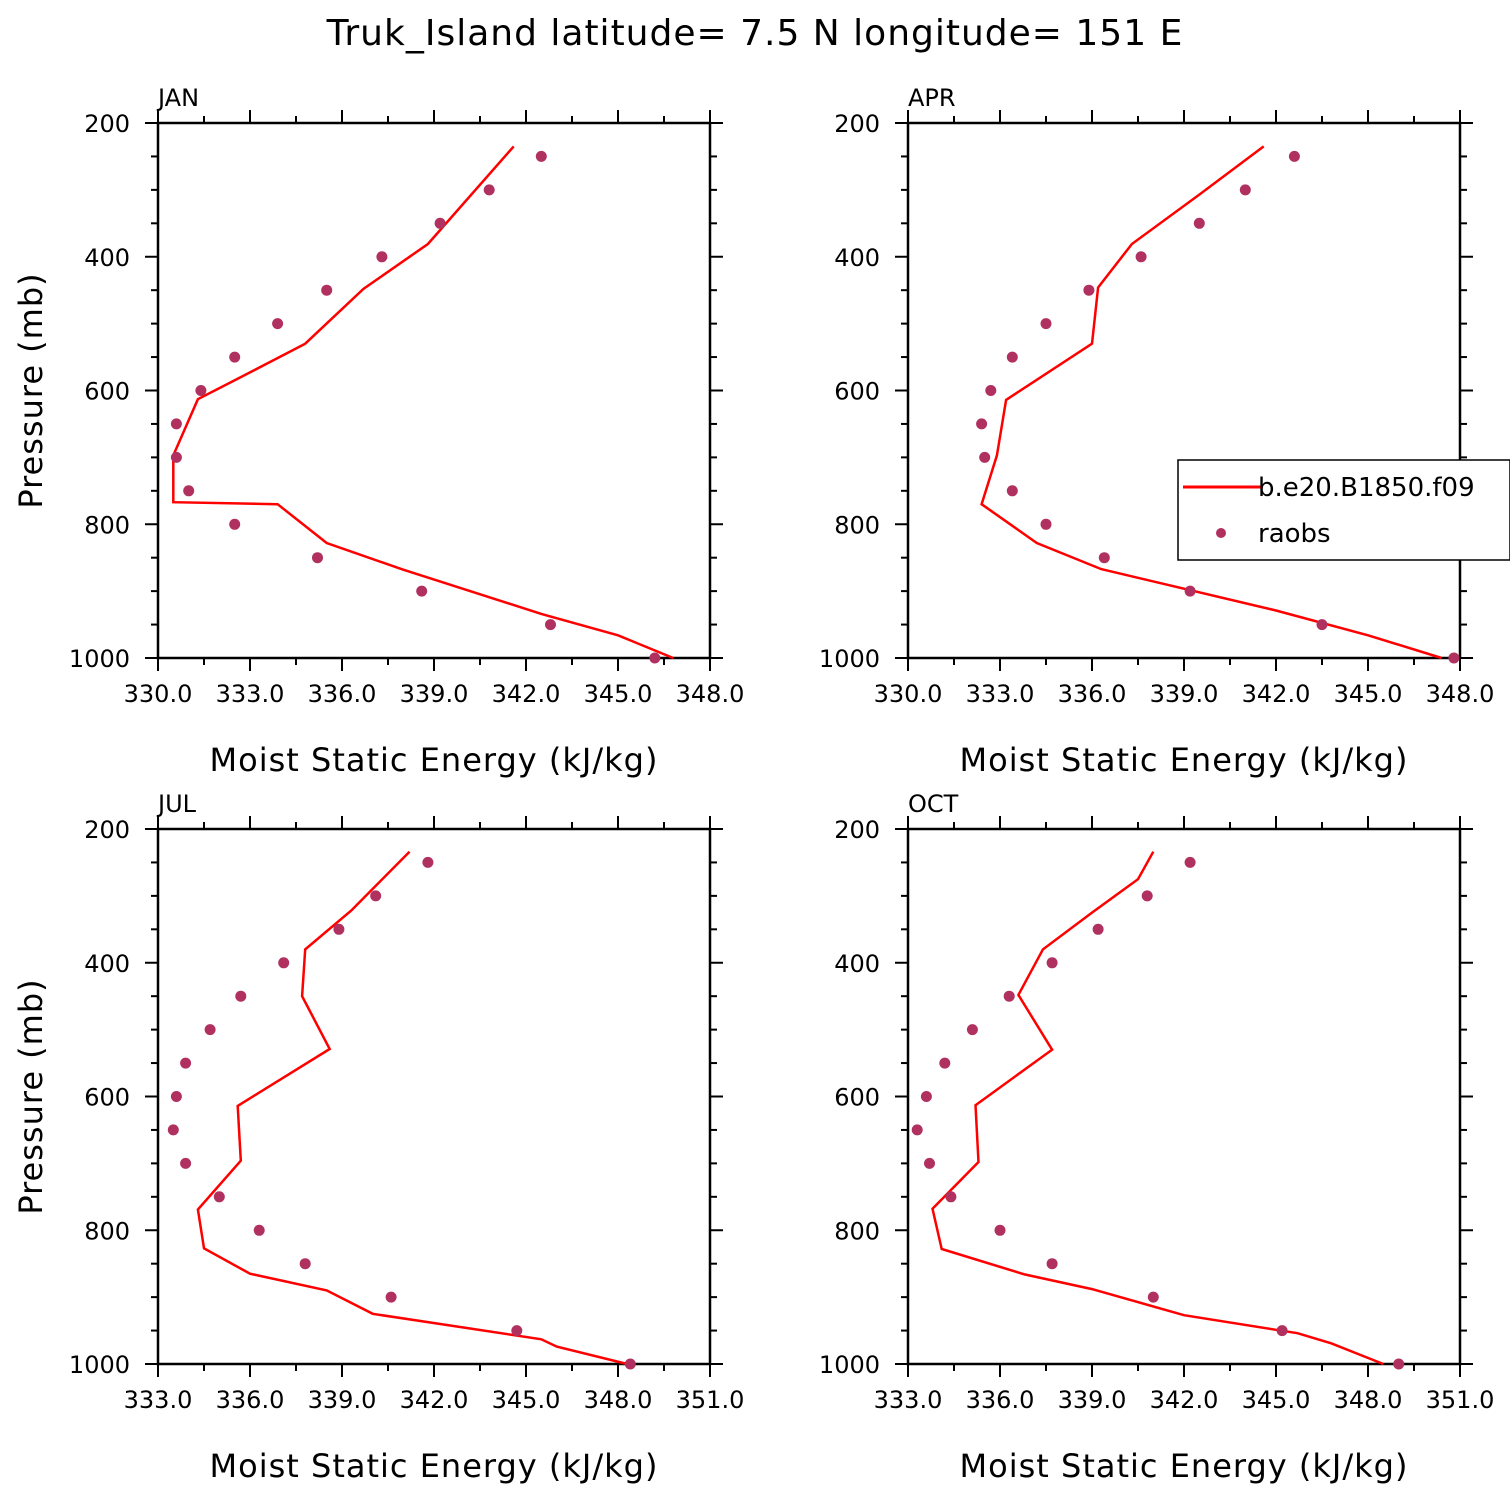 The image size is (1510, 1510). I want to click on panel-label: JUL, so click(176, 804).